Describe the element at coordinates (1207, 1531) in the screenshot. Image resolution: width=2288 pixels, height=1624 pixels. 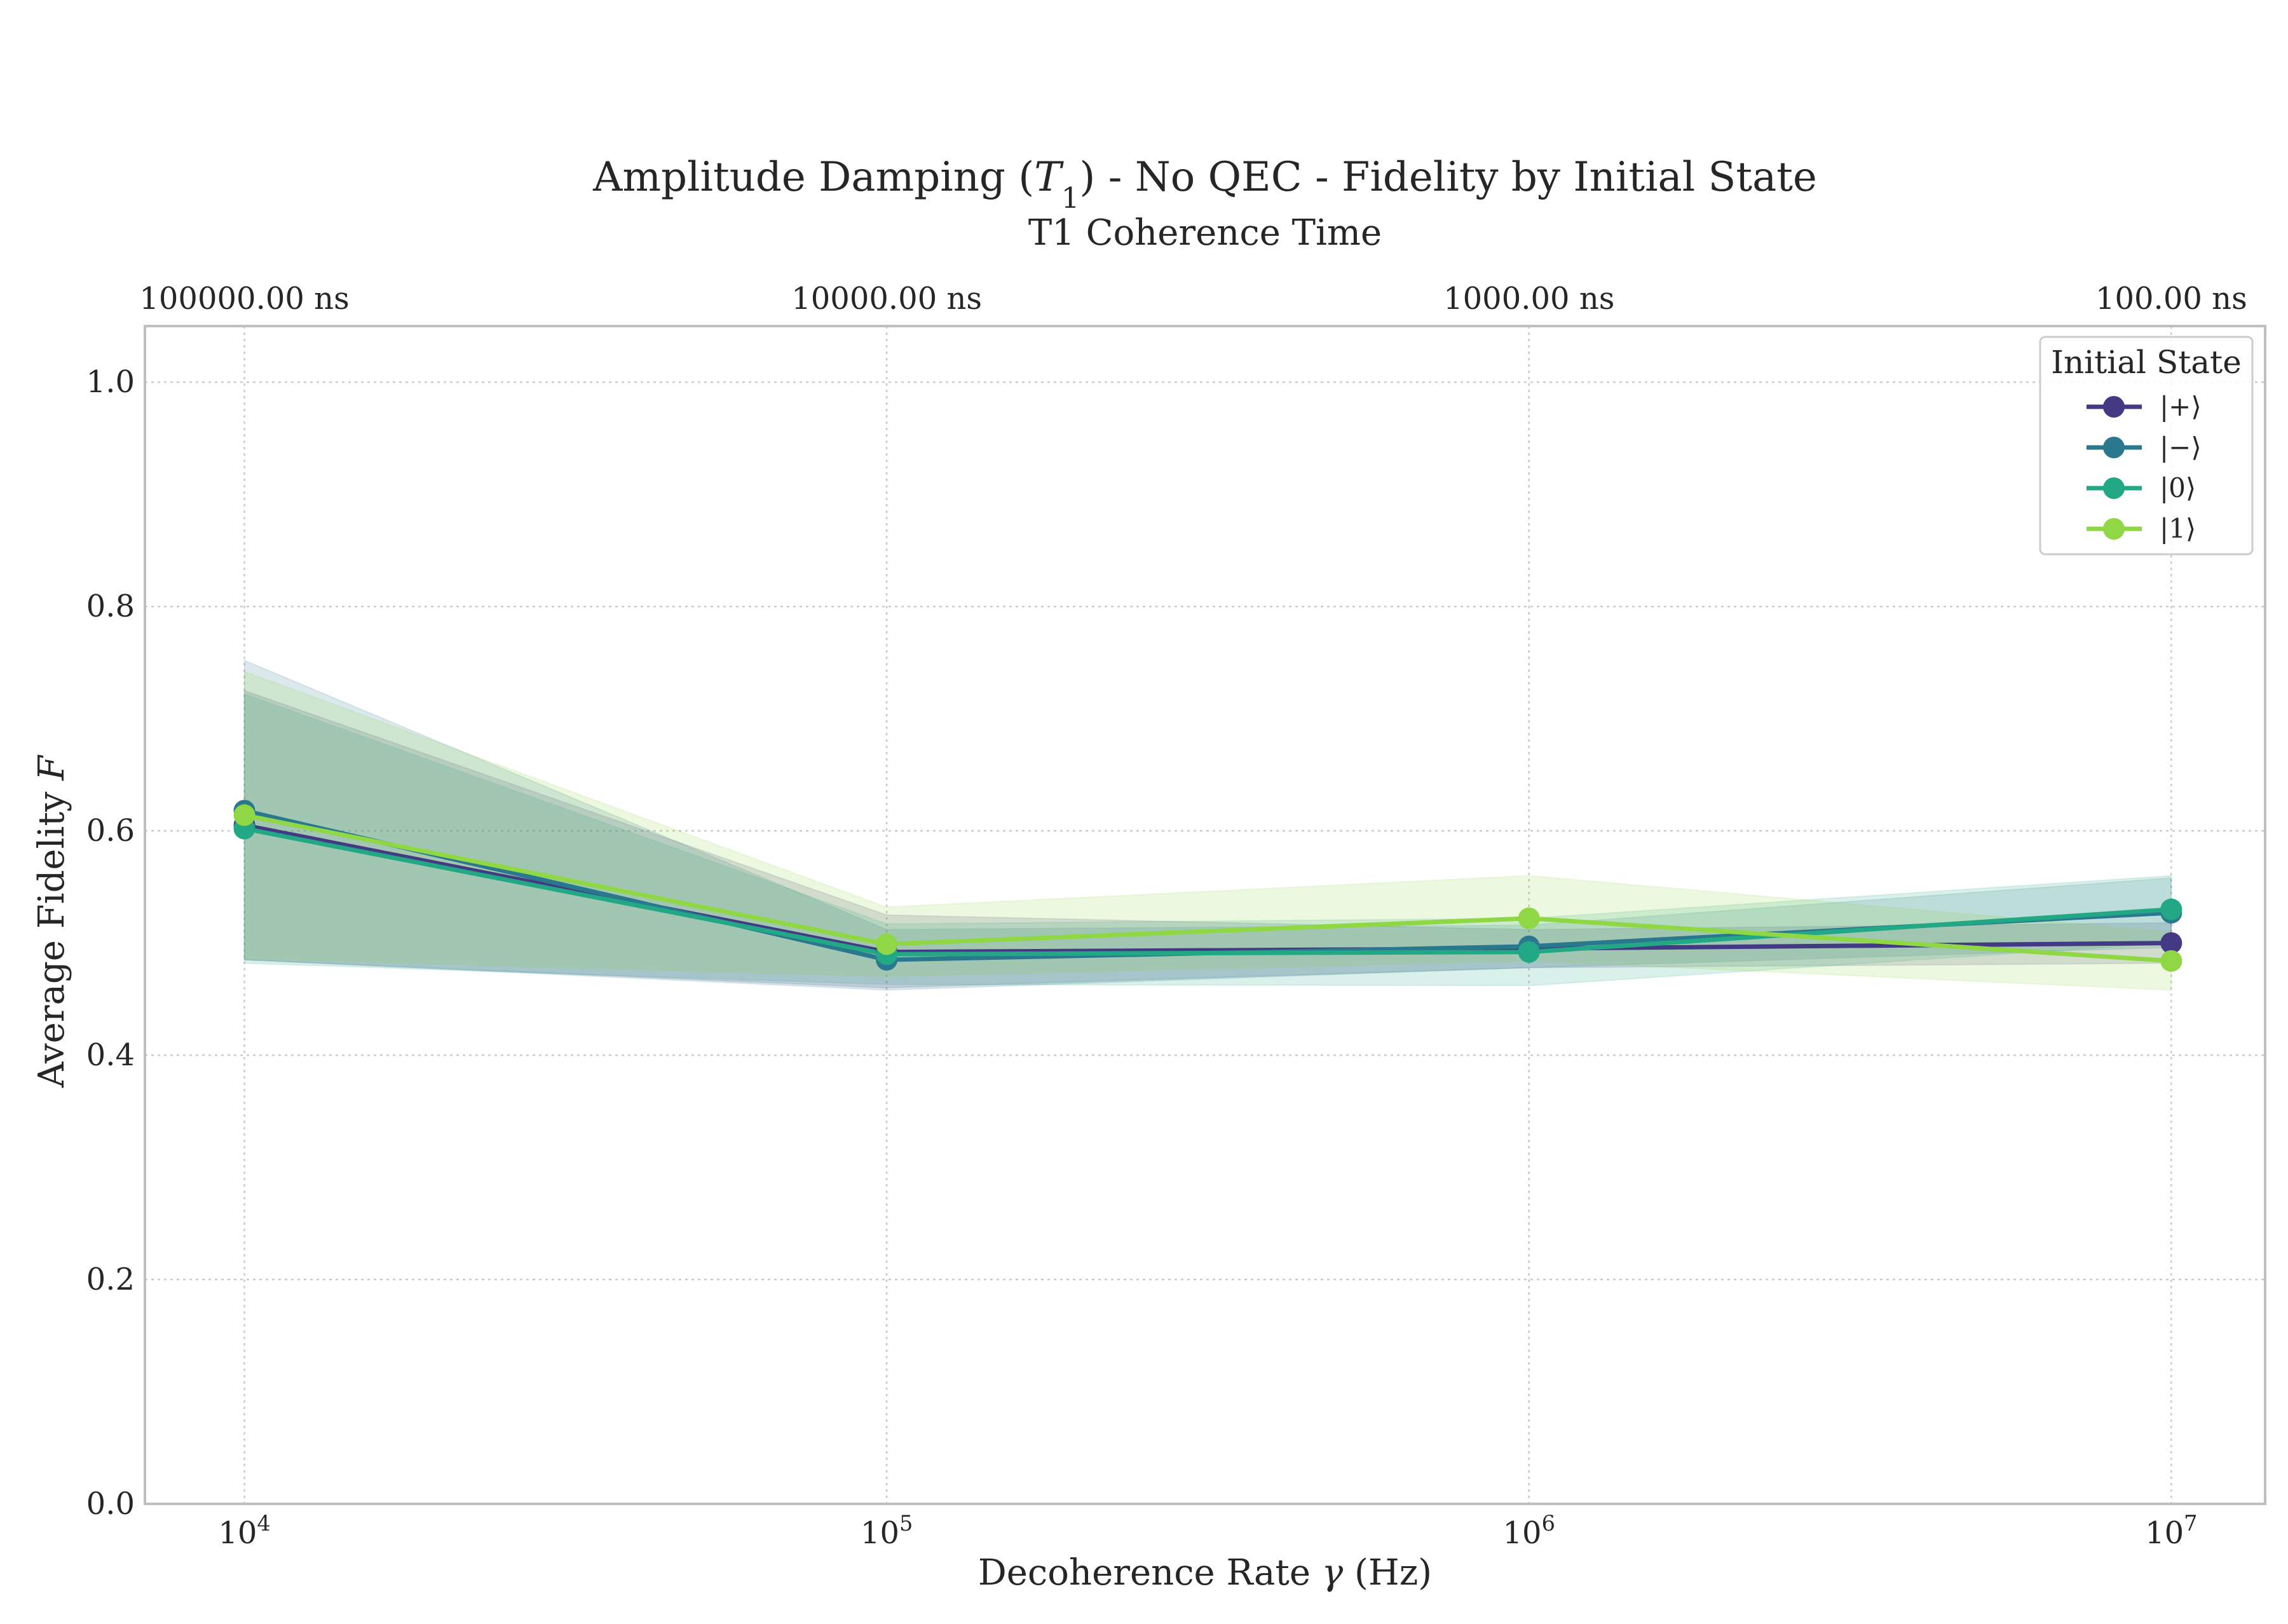
I see `x-axis-ticks: 10⁴ 10⁵ 10⁶ 10⁷` at that location.